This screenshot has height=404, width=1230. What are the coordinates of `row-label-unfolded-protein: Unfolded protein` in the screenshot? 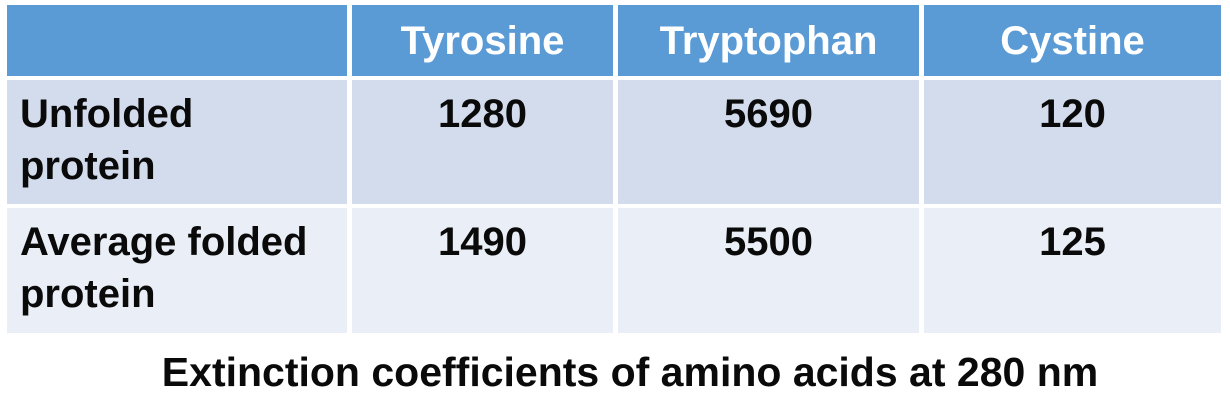 It's located at (177, 142).